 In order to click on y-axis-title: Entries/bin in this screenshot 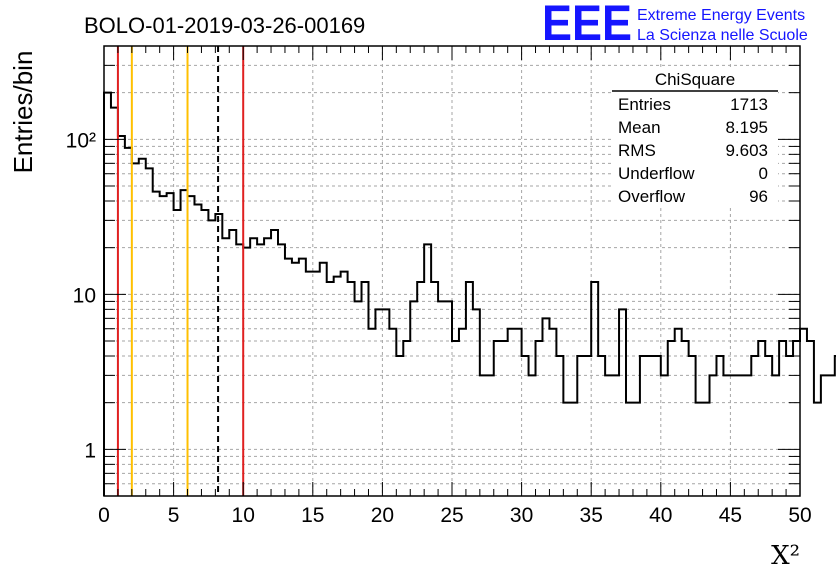, I will do `click(23, 112)`.